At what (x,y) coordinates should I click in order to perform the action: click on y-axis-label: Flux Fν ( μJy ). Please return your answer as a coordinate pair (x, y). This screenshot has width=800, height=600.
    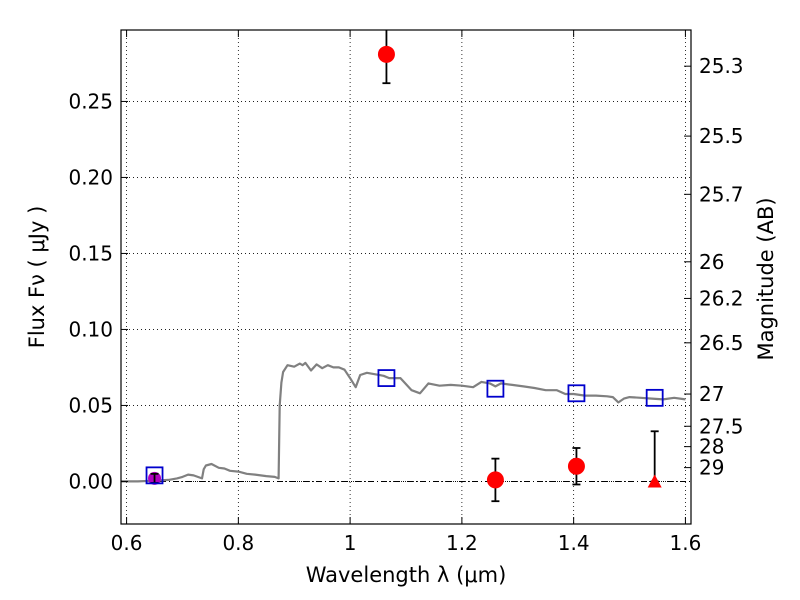
    Looking at the image, I should click on (37, 277).